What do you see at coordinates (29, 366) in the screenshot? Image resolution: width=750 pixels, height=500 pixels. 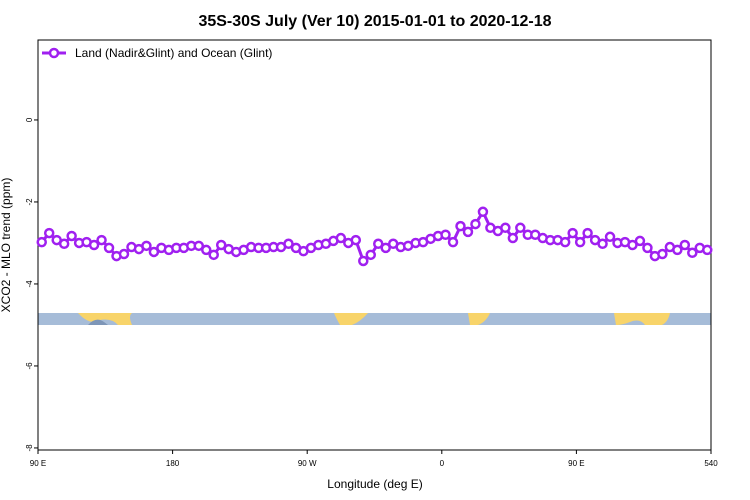 I see `y-tick-label: -6` at bounding box center [29, 366].